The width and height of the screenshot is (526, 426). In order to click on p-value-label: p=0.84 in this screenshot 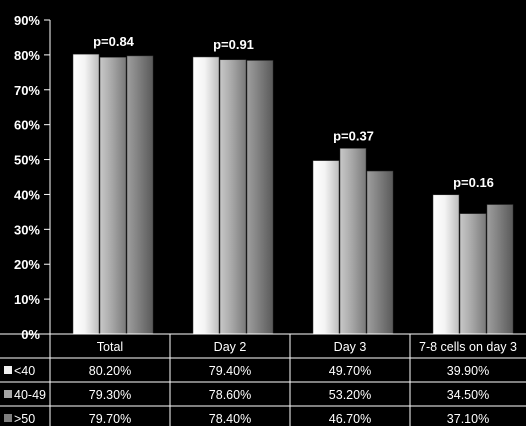, I will do `click(114, 41)`.